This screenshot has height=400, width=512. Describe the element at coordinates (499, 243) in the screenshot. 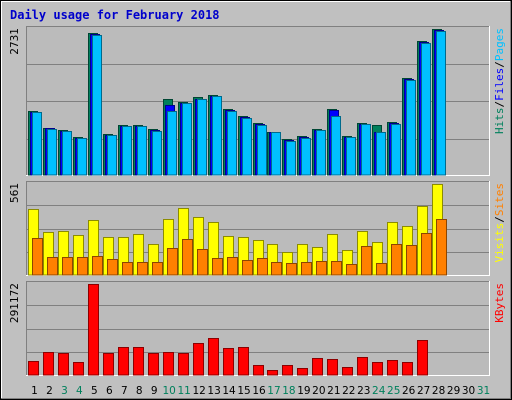

I see `legend-entry: Visits` at that location.